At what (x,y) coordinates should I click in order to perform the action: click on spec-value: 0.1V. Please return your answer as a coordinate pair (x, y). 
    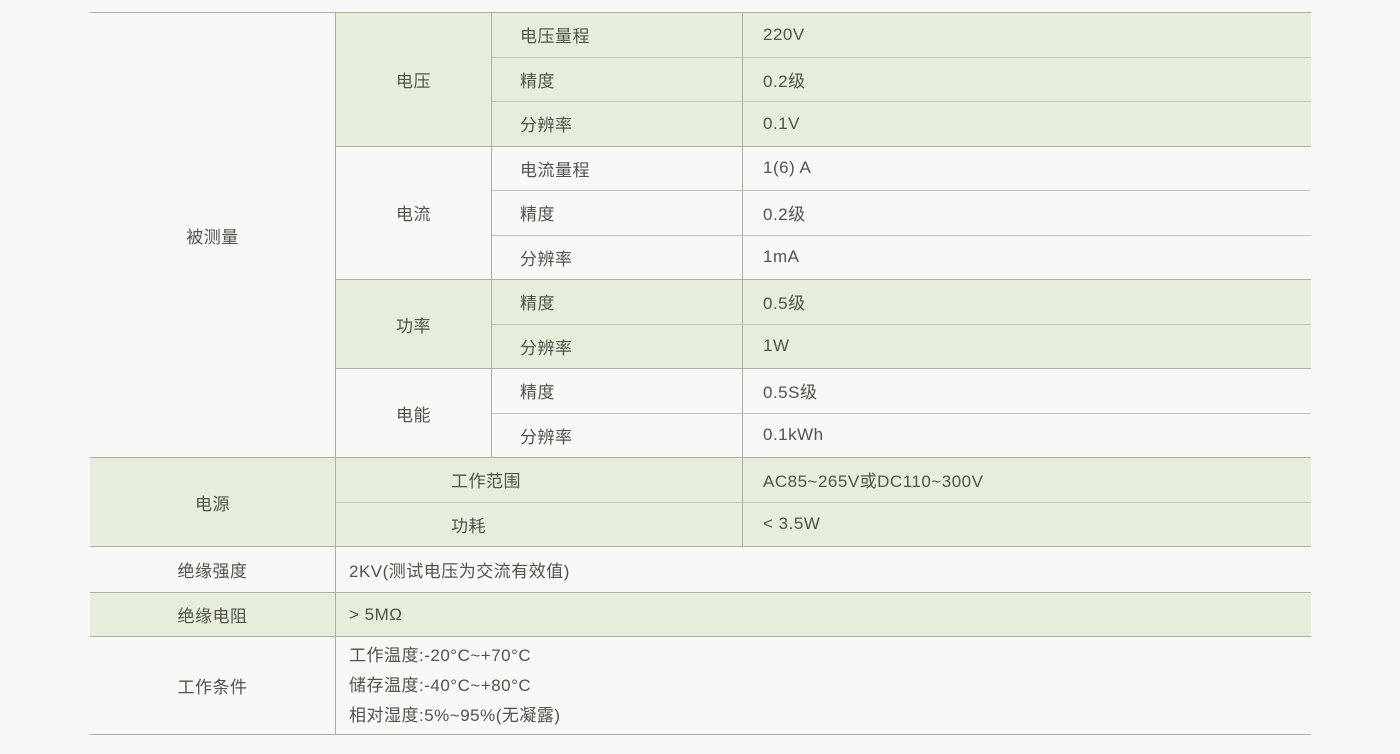
    Looking at the image, I should click on (1027, 123).